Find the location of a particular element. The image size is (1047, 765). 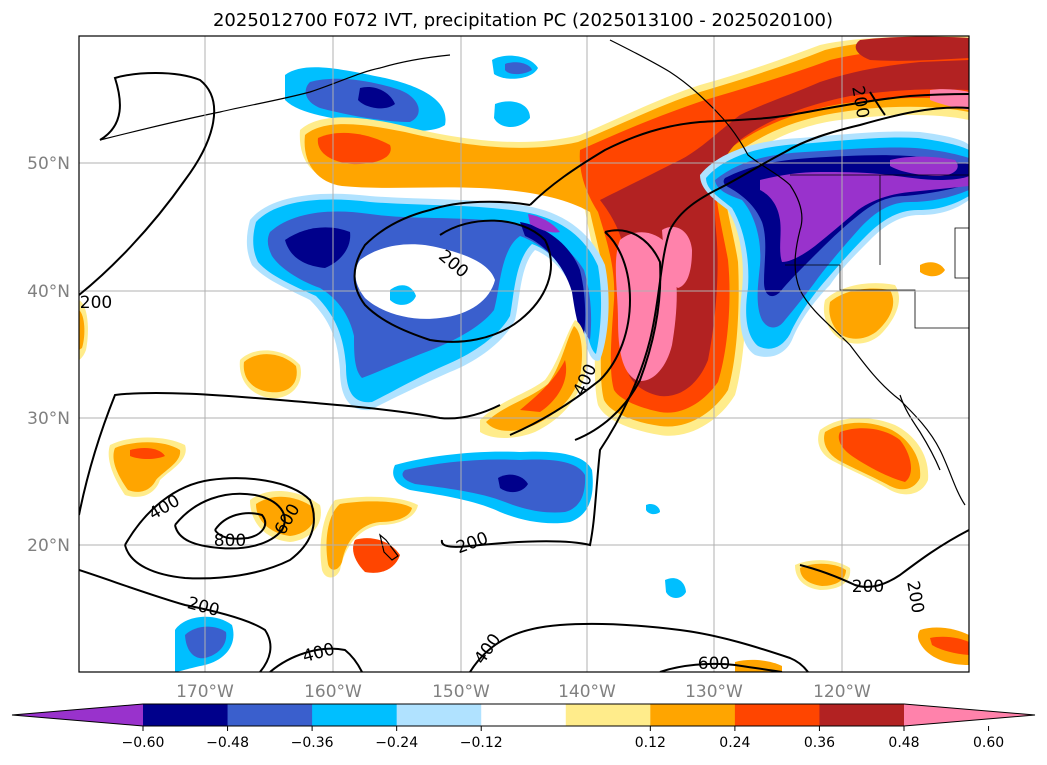

lon-label: 140°W is located at coordinates (587, 692).